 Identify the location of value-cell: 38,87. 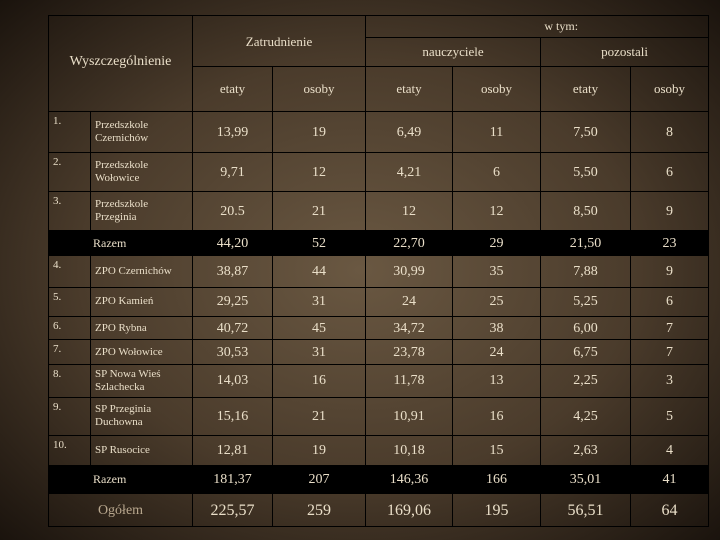
(232, 271).